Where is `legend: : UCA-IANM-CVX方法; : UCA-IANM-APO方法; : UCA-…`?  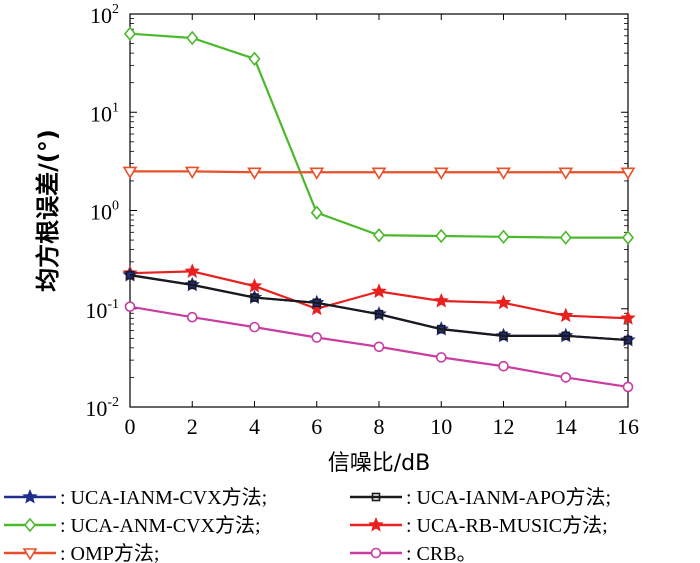 legend: : UCA-IANM-CVX方法; : UCA-IANM-APO方法; : UCA-… is located at coordinates (307, 524).